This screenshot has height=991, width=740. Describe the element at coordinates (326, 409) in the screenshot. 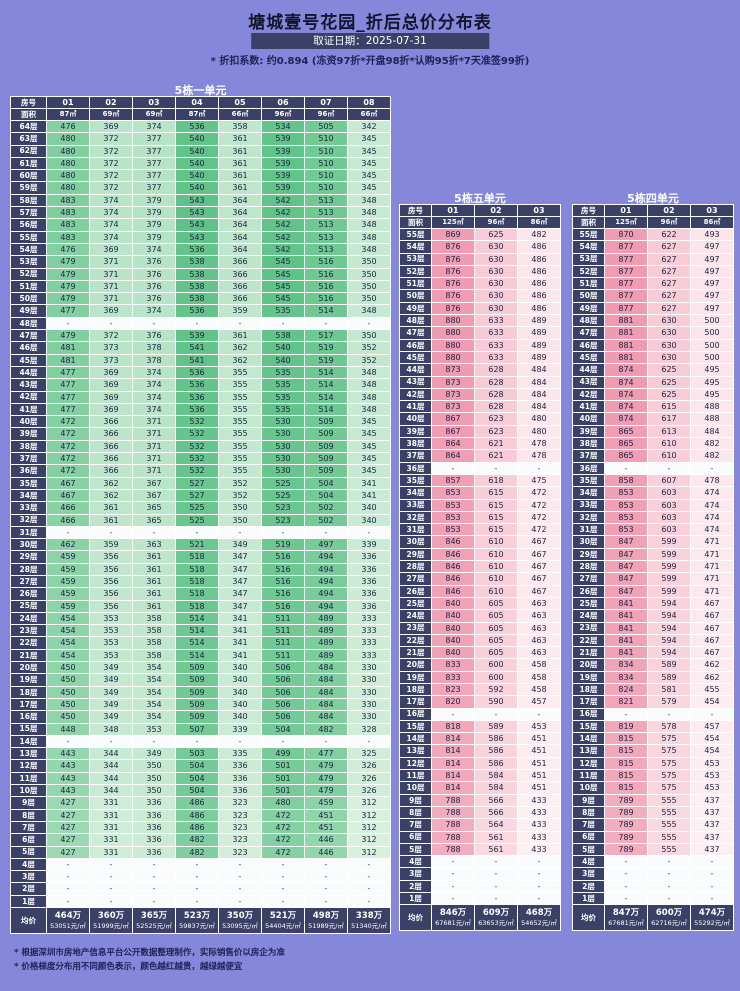

I see `price-cell: 514` at that location.